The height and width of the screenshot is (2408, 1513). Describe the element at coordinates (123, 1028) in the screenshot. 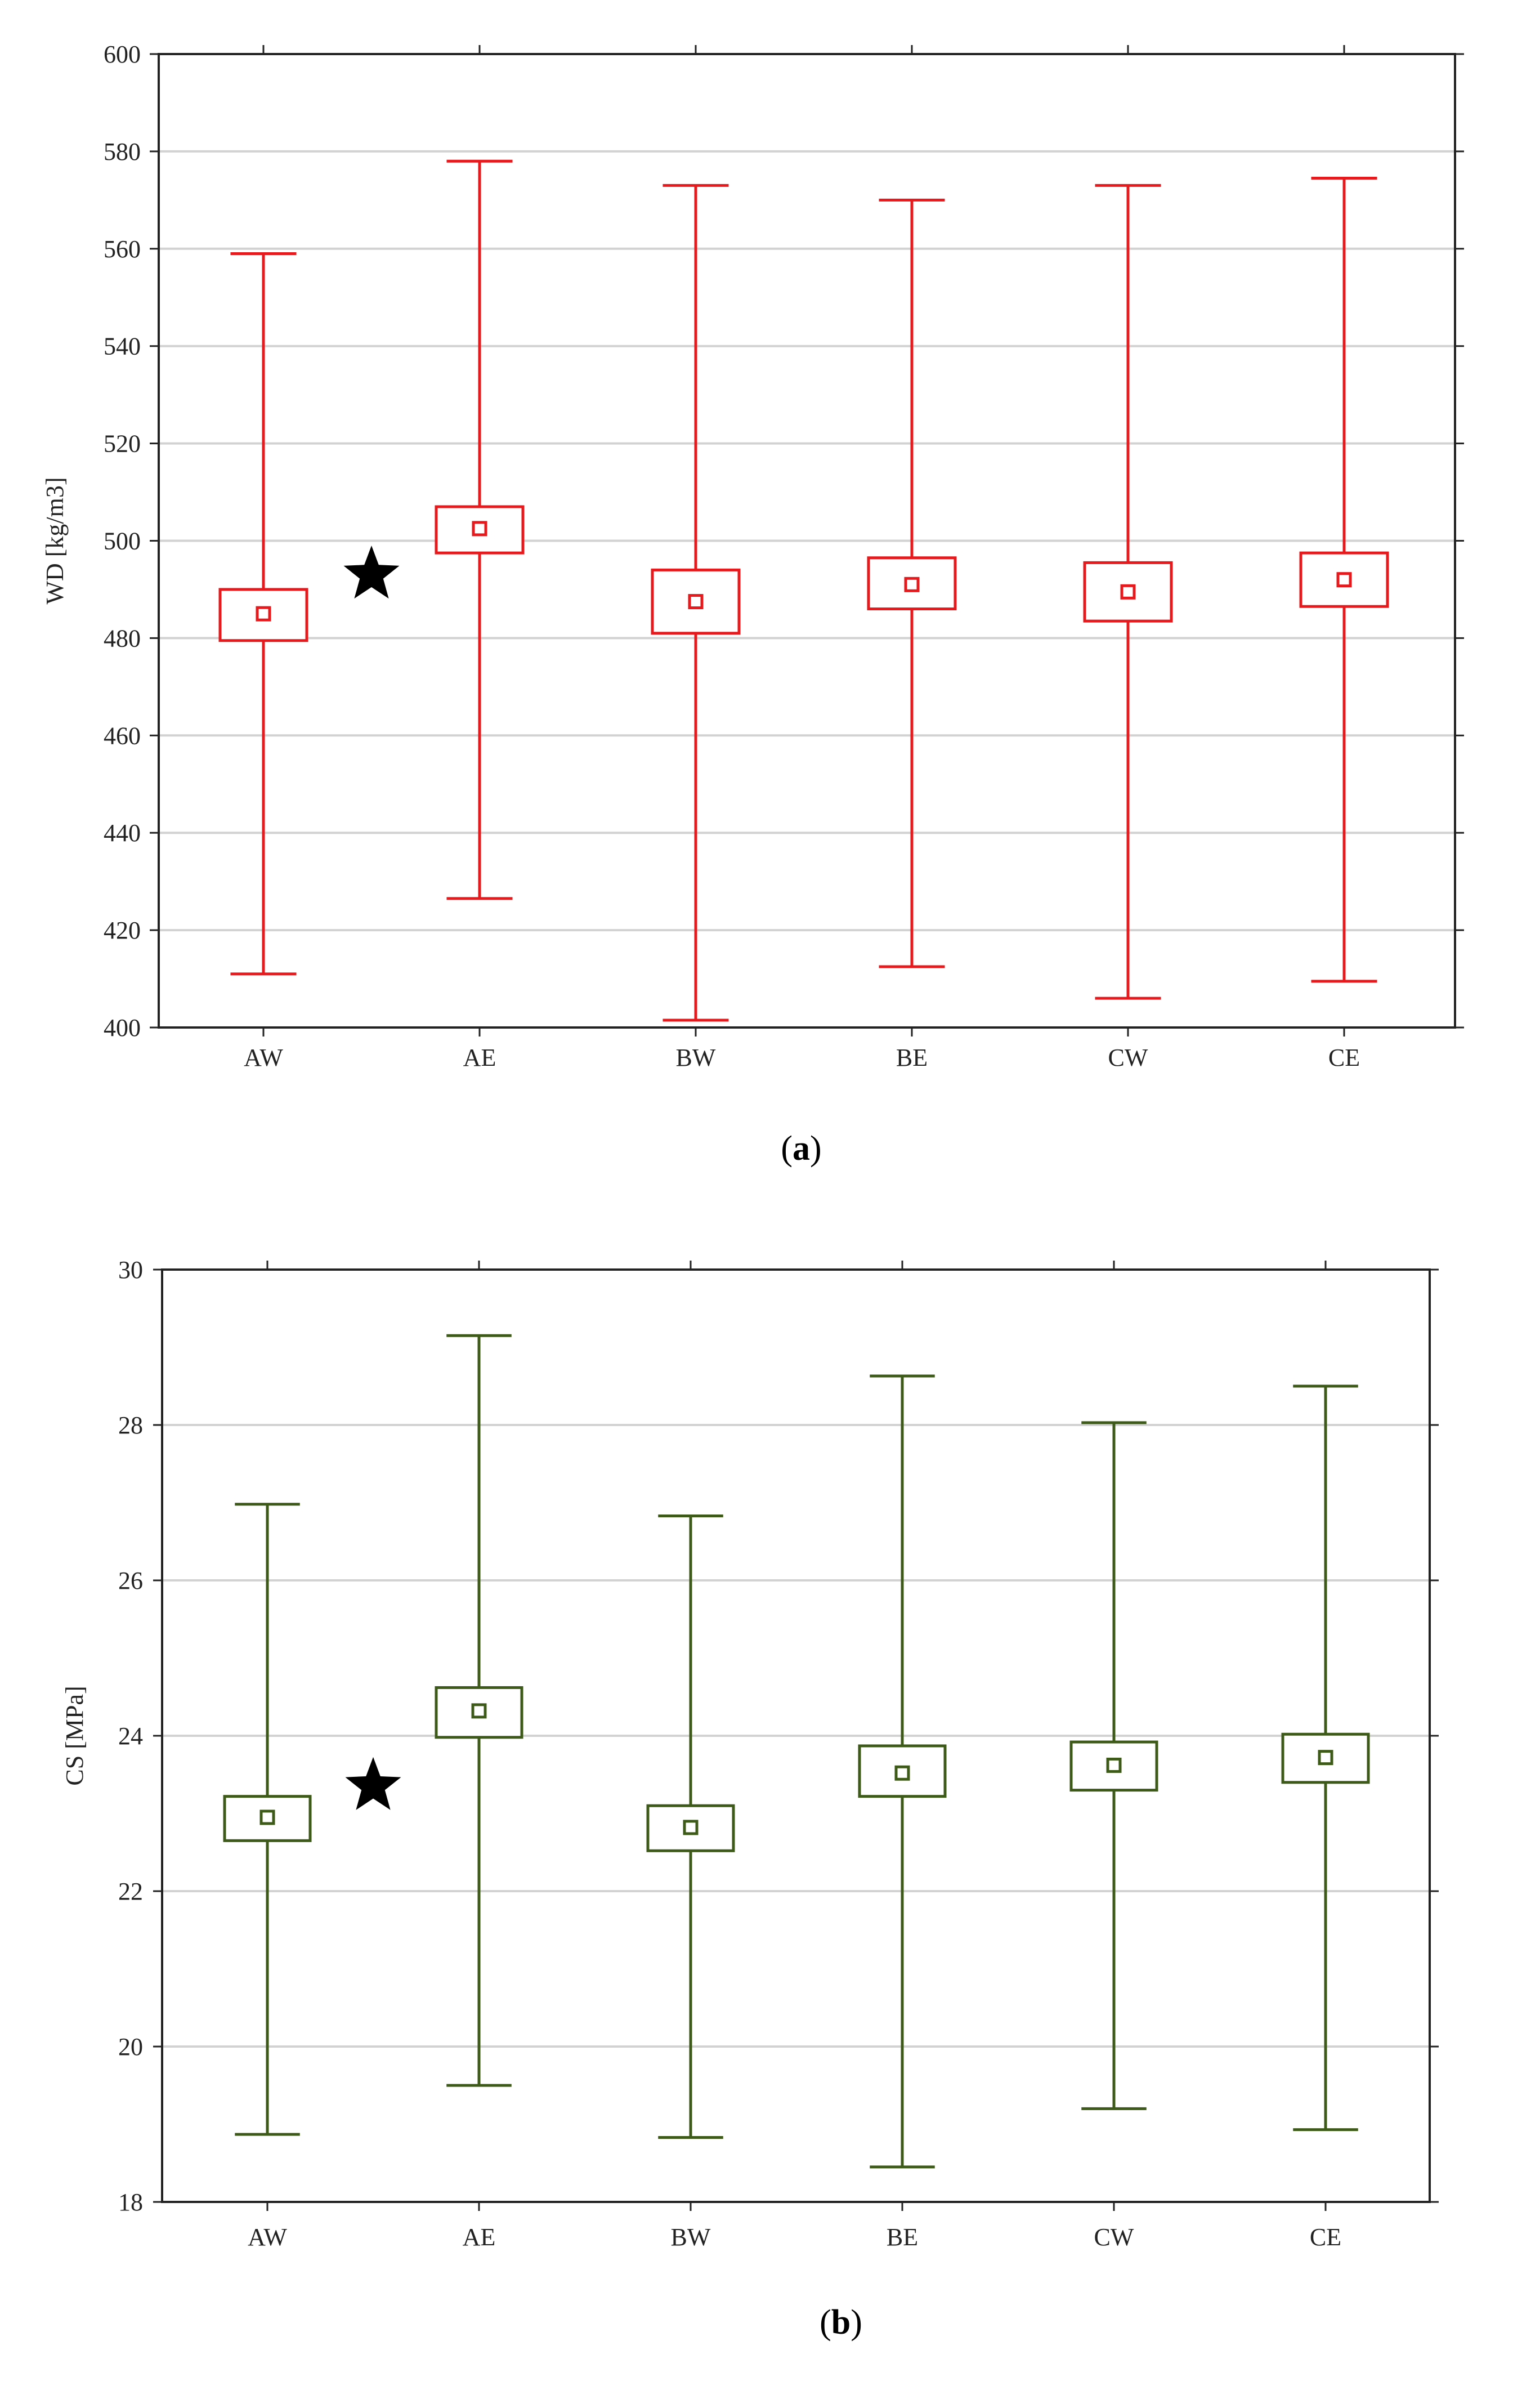

I see `y-tick-label: 400` at that location.